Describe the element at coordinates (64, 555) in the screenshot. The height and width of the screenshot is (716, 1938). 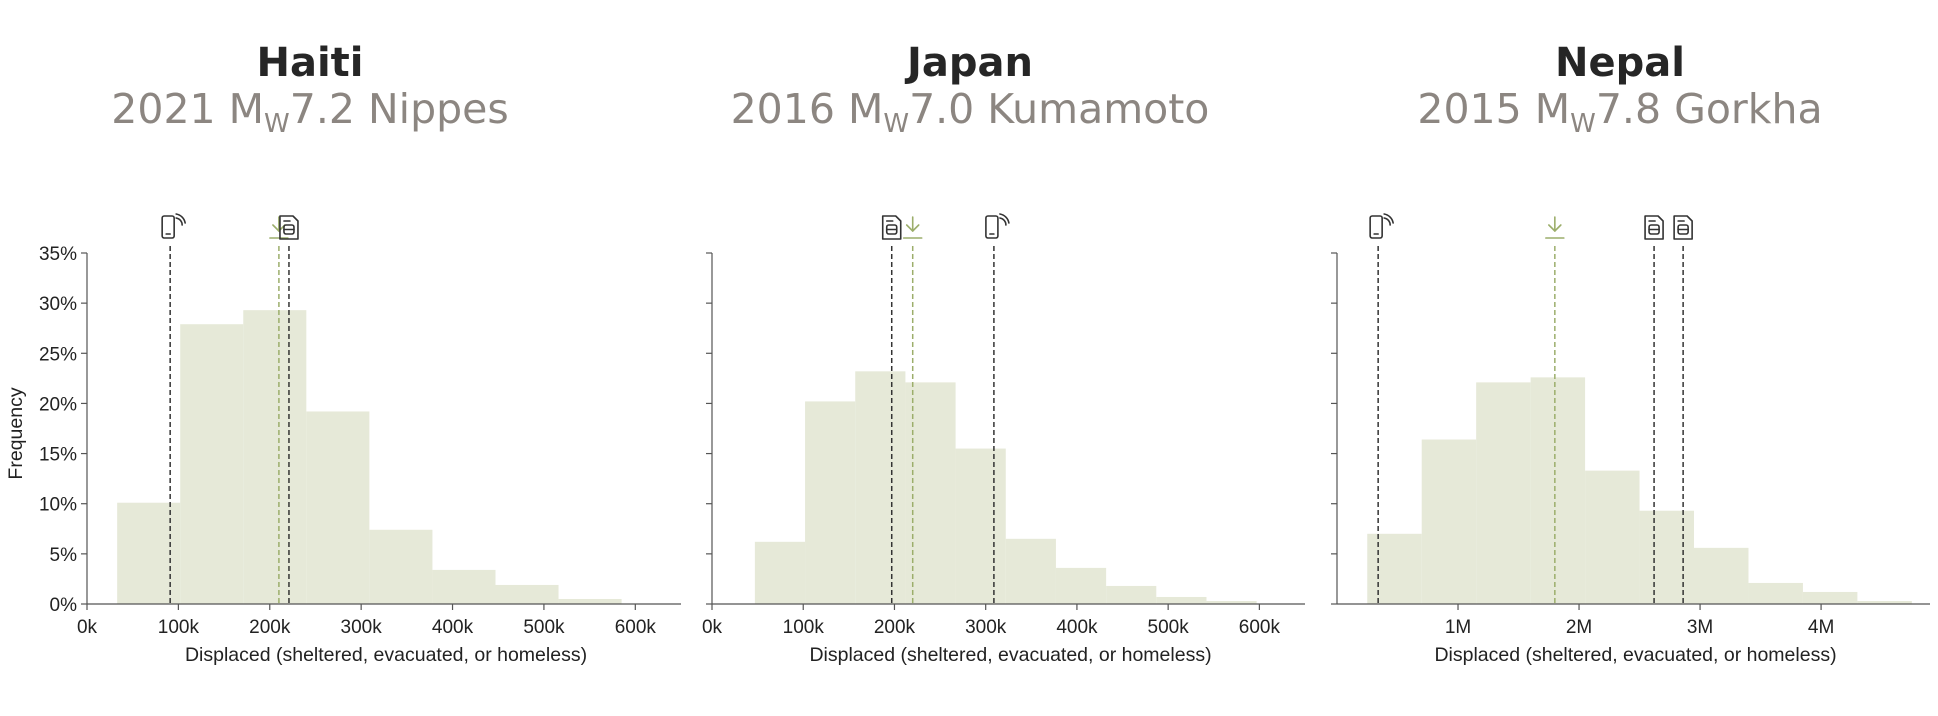
I see `y-tick-label: 5%` at that location.